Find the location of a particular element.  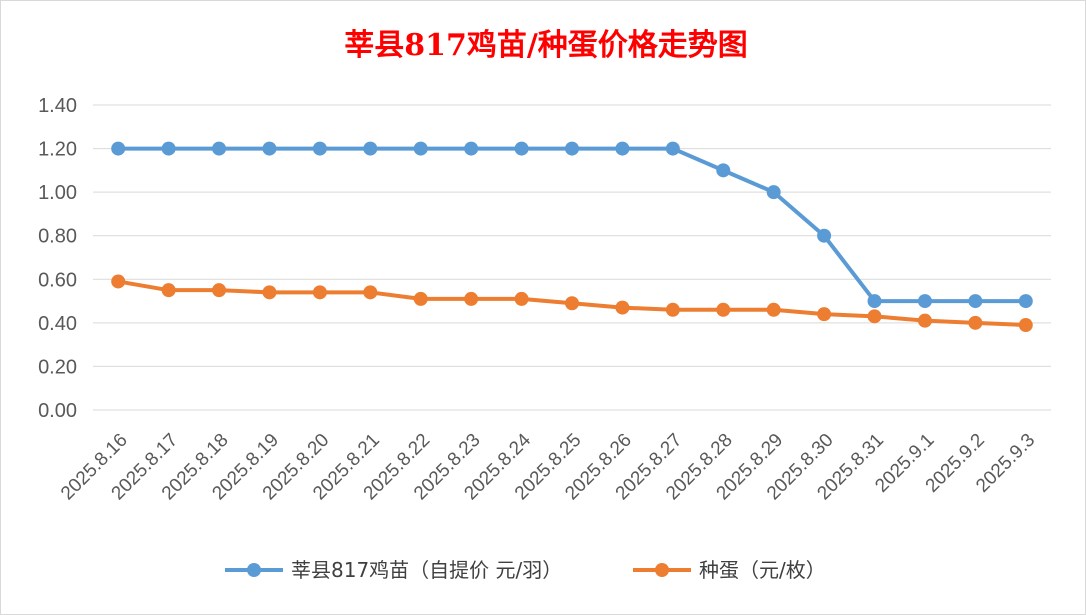

legend-label: 种蛋（元/枚） is located at coordinates (762, 570).